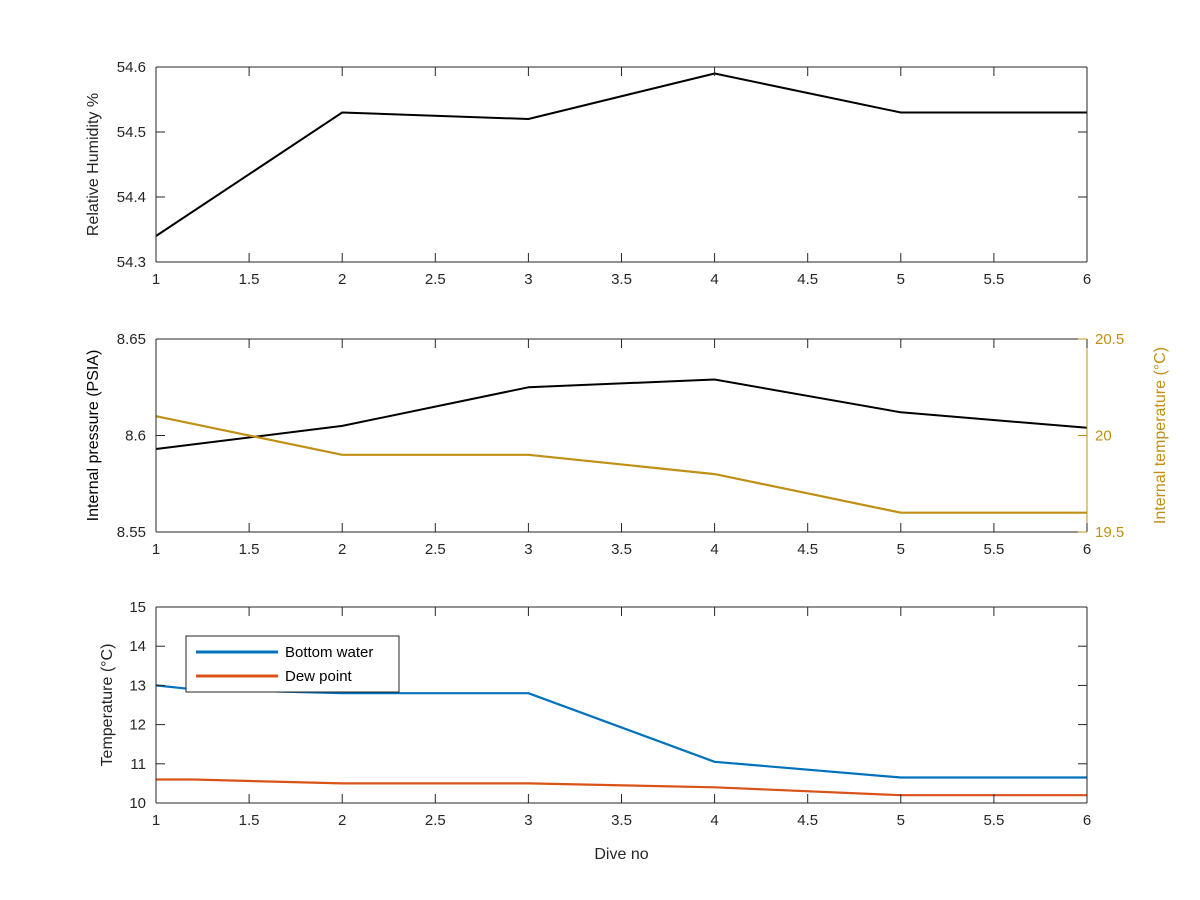 This screenshot has width=1200, height=900. What do you see at coordinates (137, 725) in the screenshot?
I see `y-tick-label: 12` at bounding box center [137, 725].